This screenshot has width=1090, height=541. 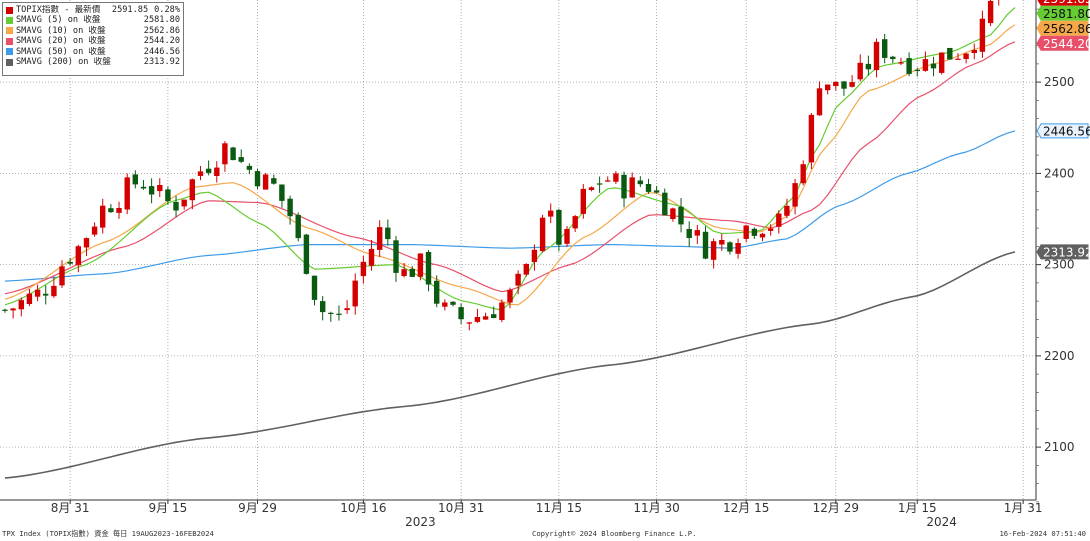 I want to click on x-year-label: 2024, so click(x=941, y=522).